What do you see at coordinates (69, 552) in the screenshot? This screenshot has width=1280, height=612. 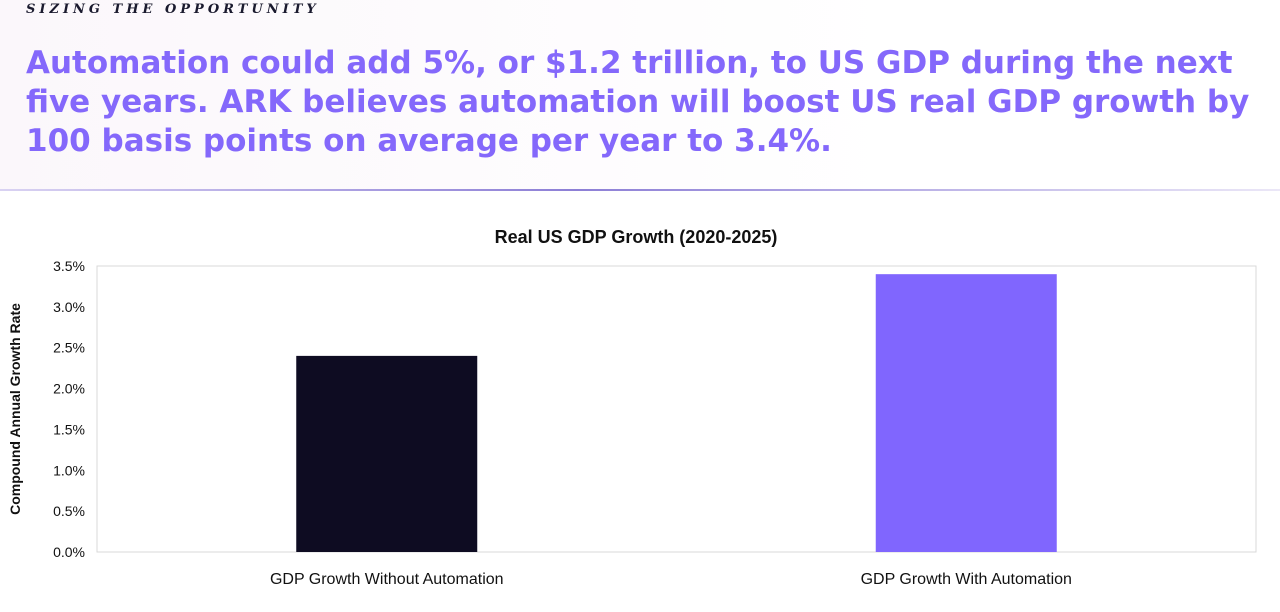 I see `y-tick-label: 0.0%` at bounding box center [69, 552].